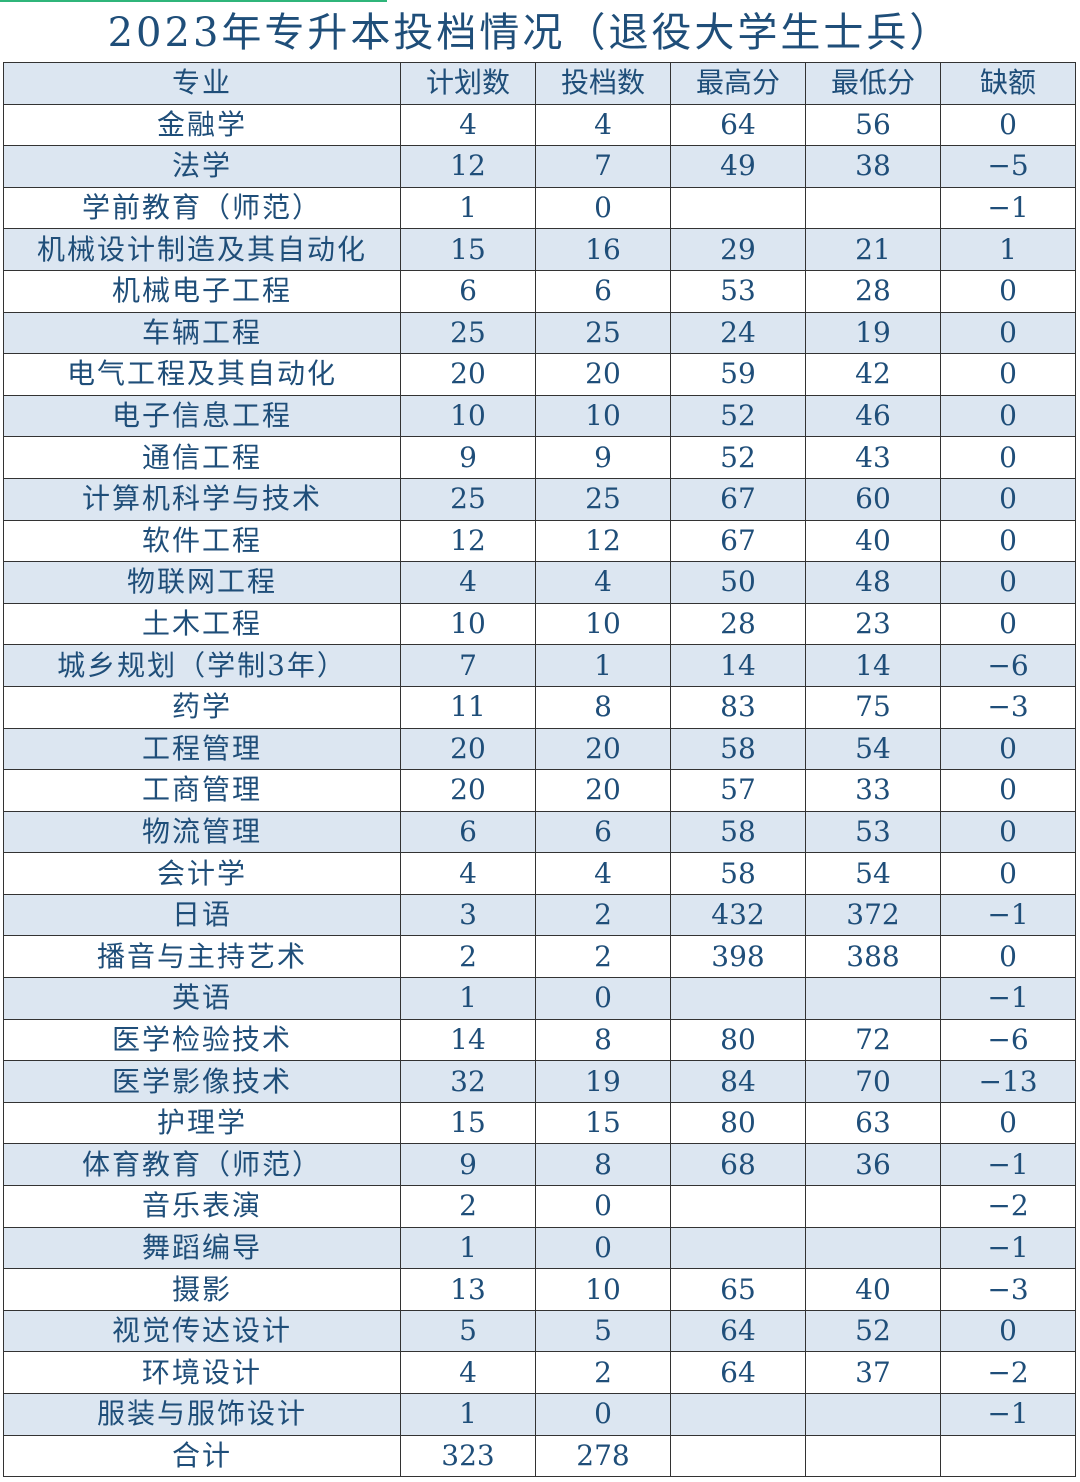 The image size is (1080, 1482). I want to click on cell-plan: 5, so click(468, 1331).